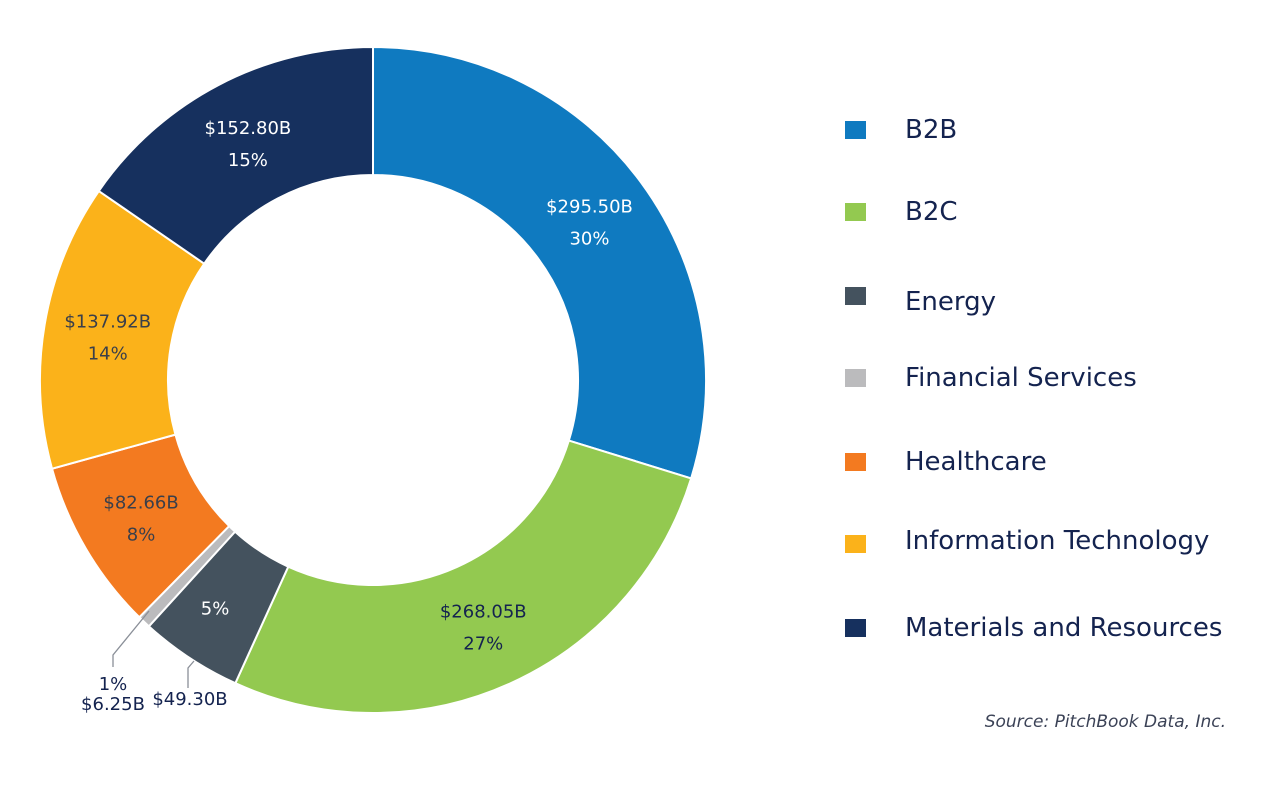  Describe the element at coordinates (483, 611) in the screenshot. I see `value-label-b2c: $268.05B` at that location.